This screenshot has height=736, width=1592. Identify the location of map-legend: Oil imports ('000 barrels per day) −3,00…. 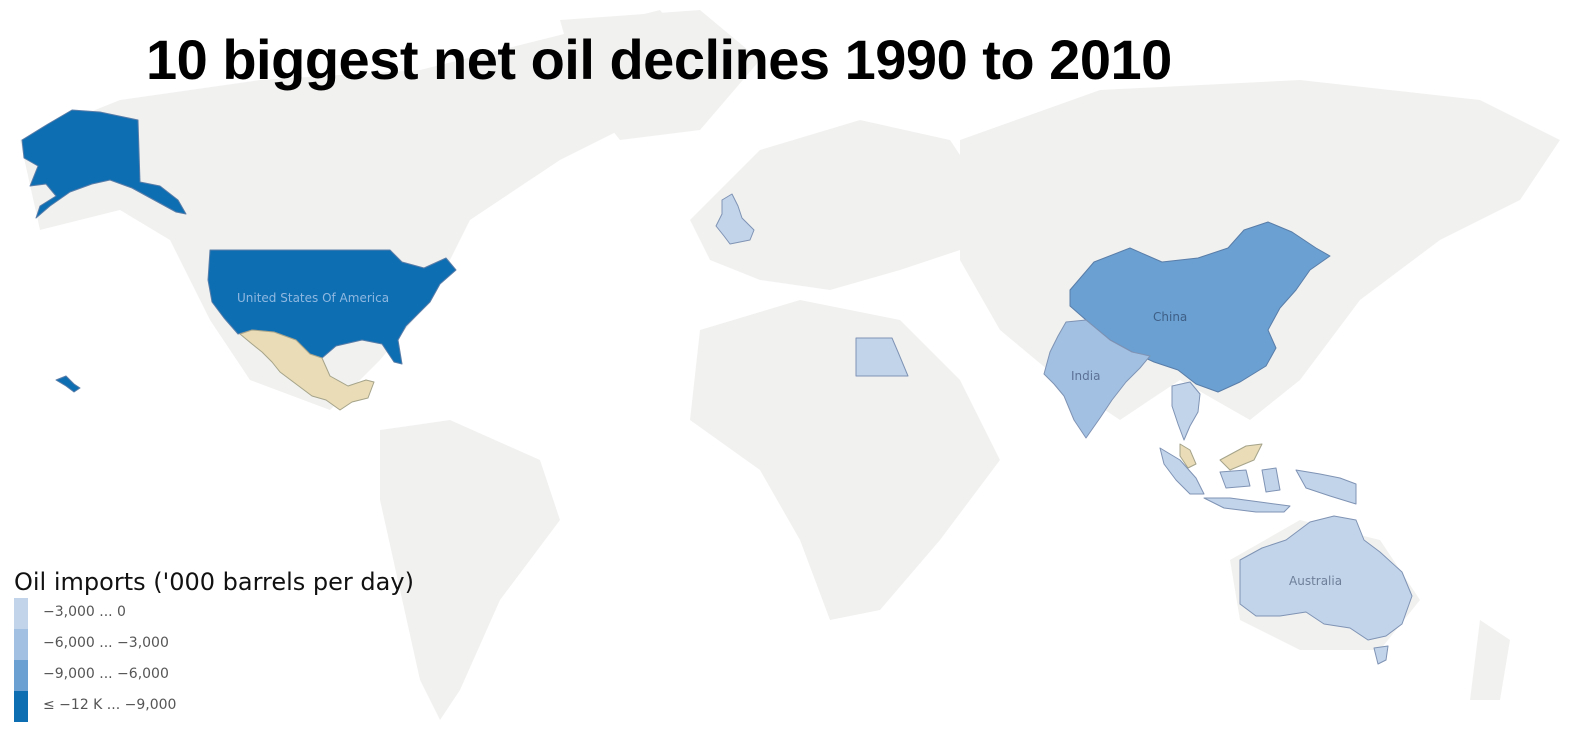
(274, 650).